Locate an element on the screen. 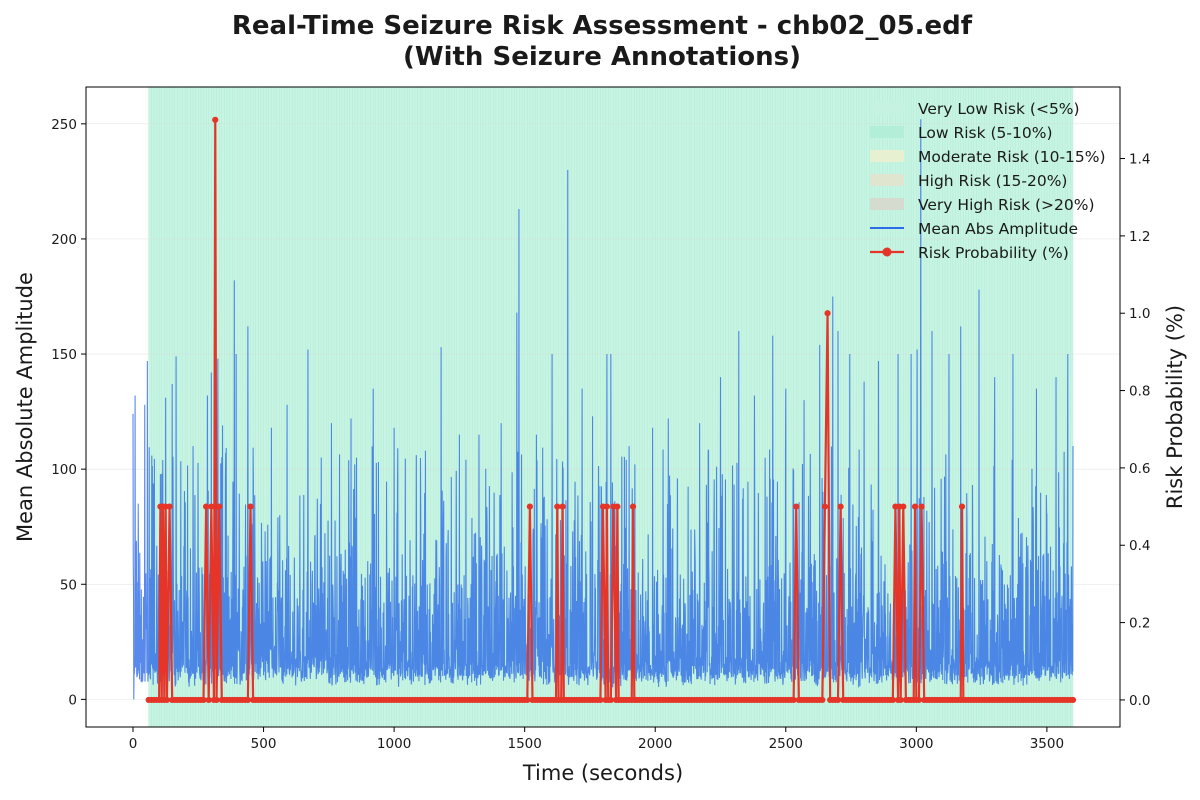 The image size is (1200, 800). y-right-tick-label: 1.2 is located at coordinates (1139, 237).